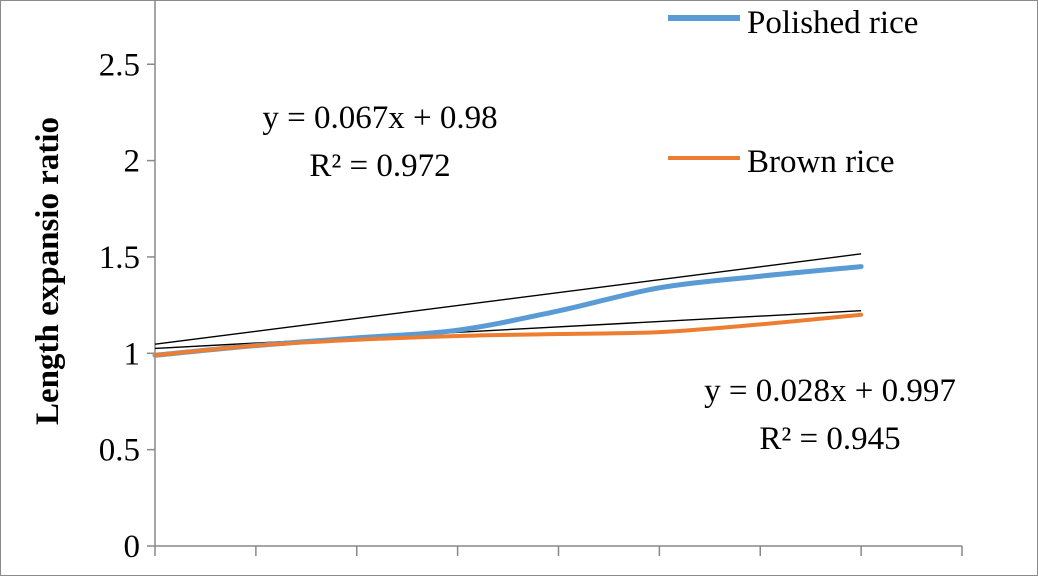 The width and height of the screenshot is (1038, 576). What do you see at coordinates (119, 258) in the screenshot?
I see `y-tick-label: 1.5` at bounding box center [119, 258].